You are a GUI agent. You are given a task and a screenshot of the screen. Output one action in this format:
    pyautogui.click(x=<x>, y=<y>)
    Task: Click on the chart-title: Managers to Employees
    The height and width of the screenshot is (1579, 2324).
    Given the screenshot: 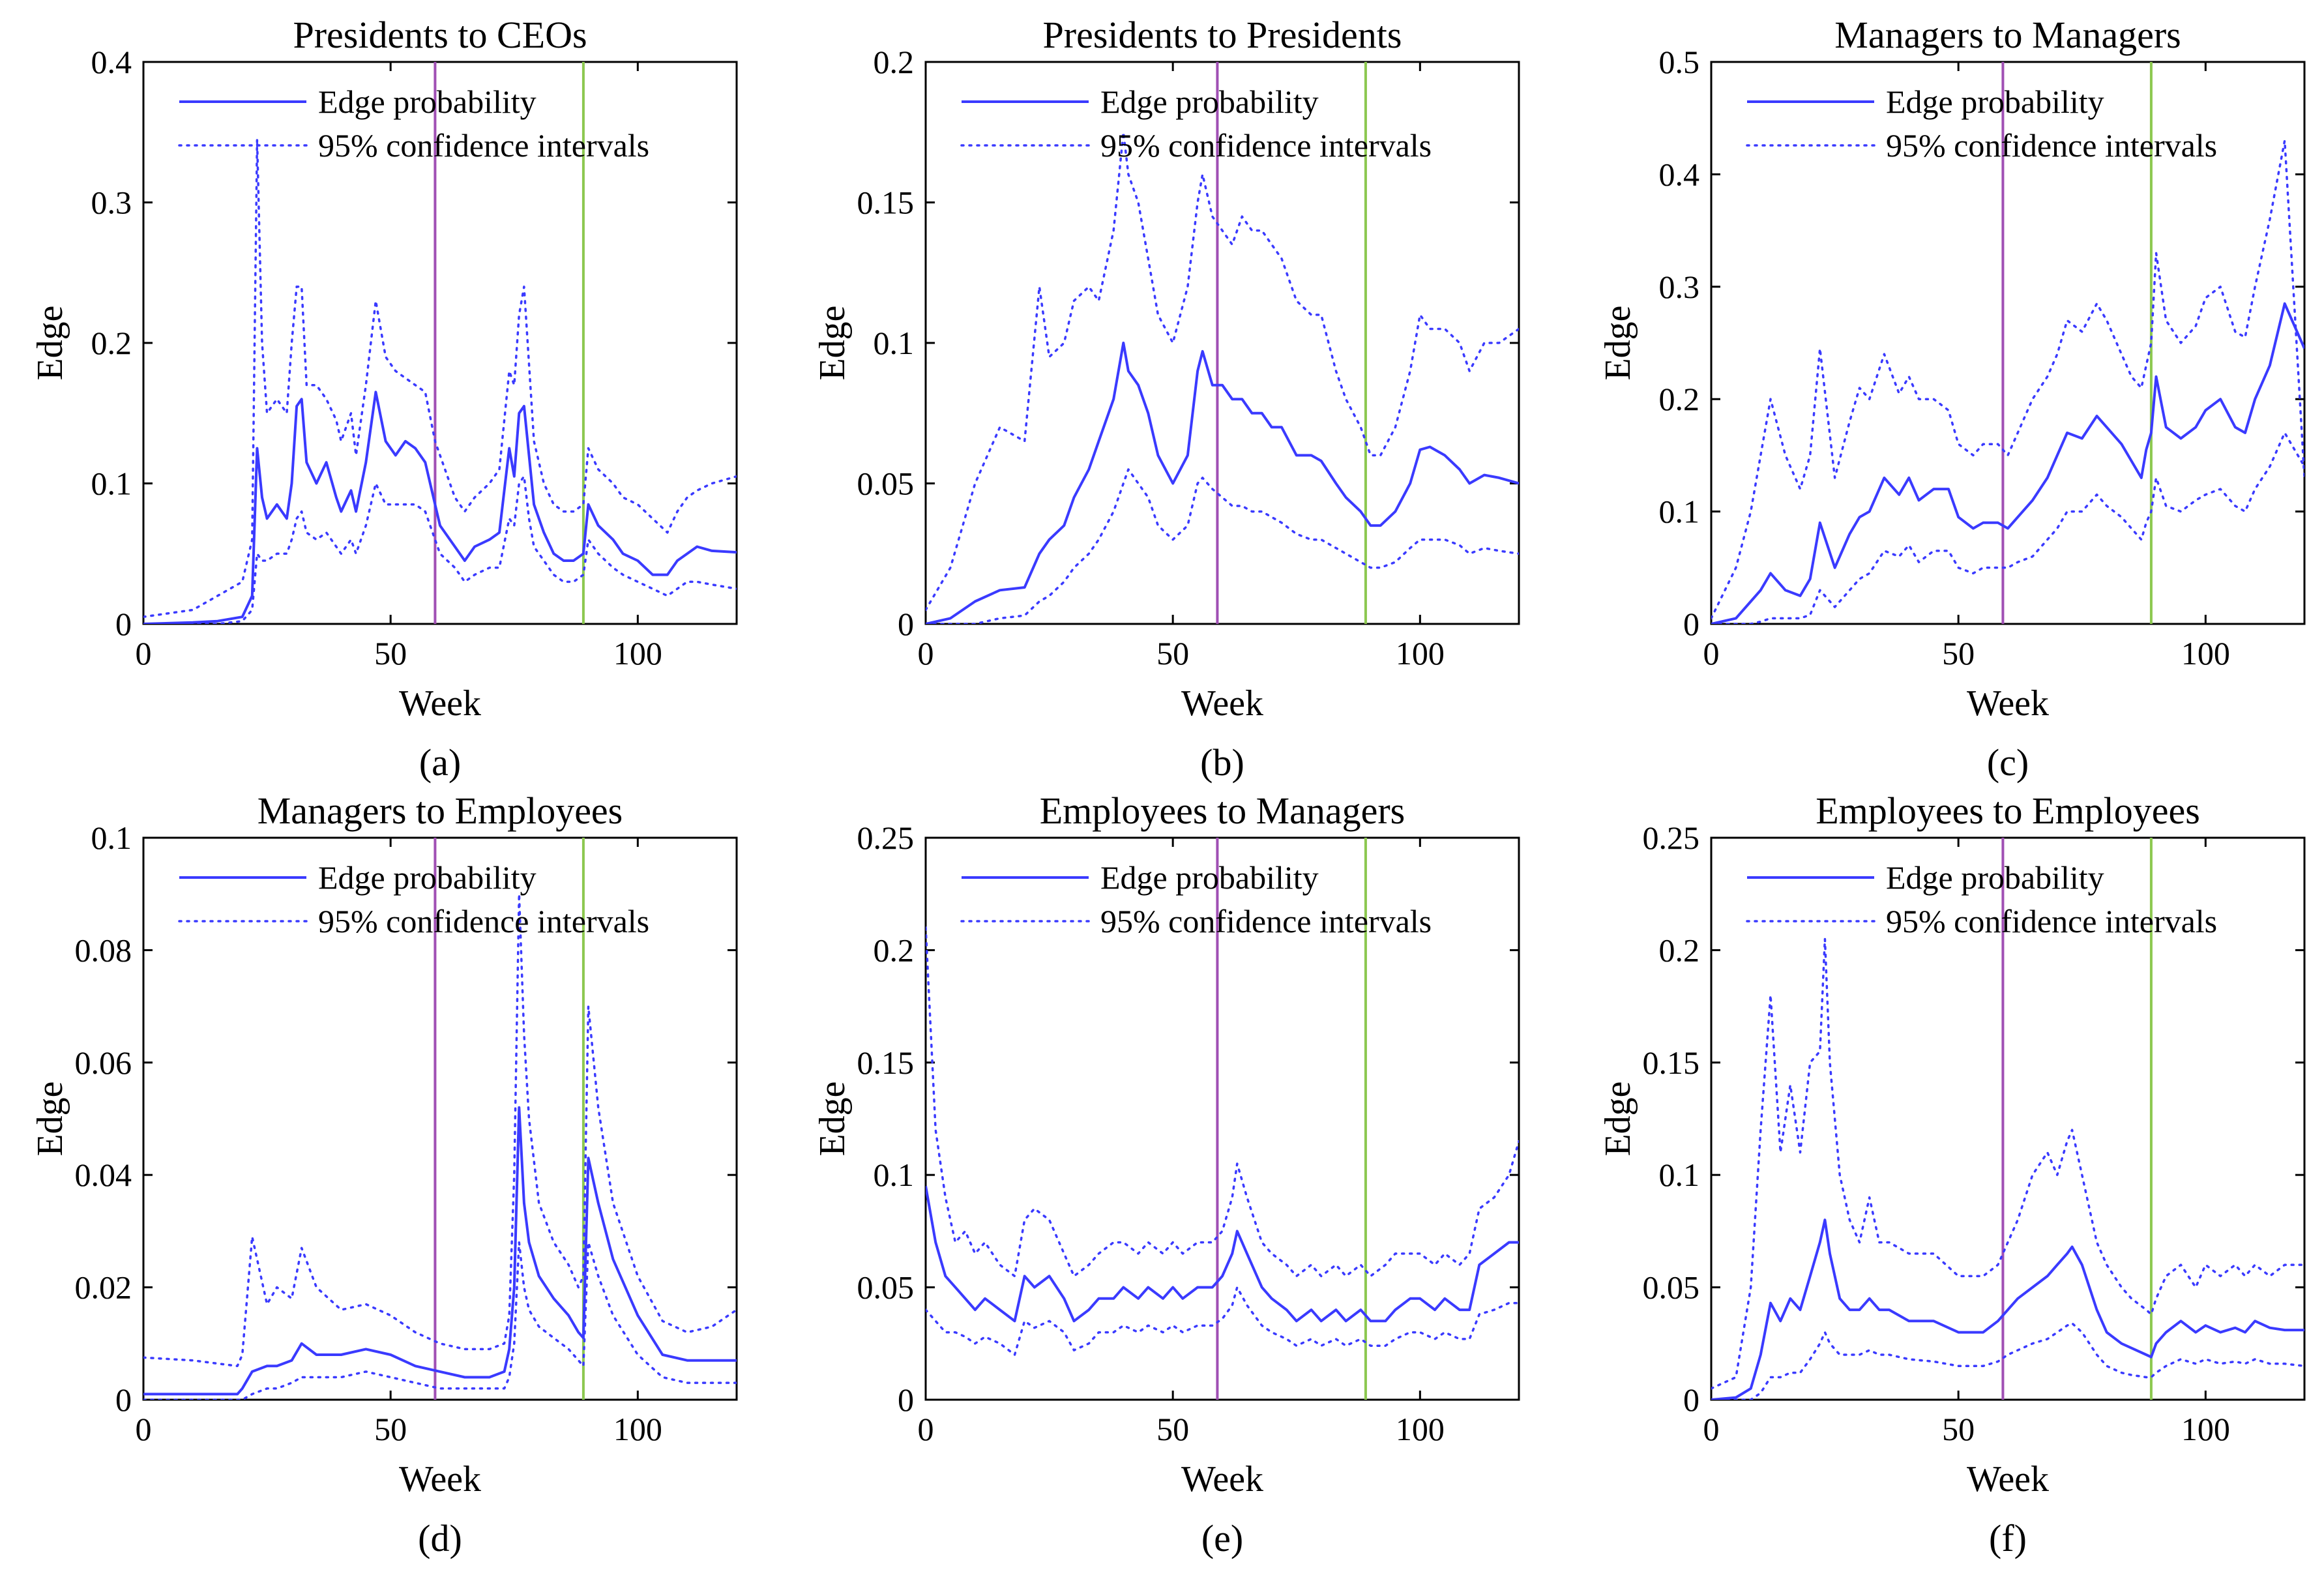 What is the action you would take?
    pyautogui.click(x=440, y=811)
    